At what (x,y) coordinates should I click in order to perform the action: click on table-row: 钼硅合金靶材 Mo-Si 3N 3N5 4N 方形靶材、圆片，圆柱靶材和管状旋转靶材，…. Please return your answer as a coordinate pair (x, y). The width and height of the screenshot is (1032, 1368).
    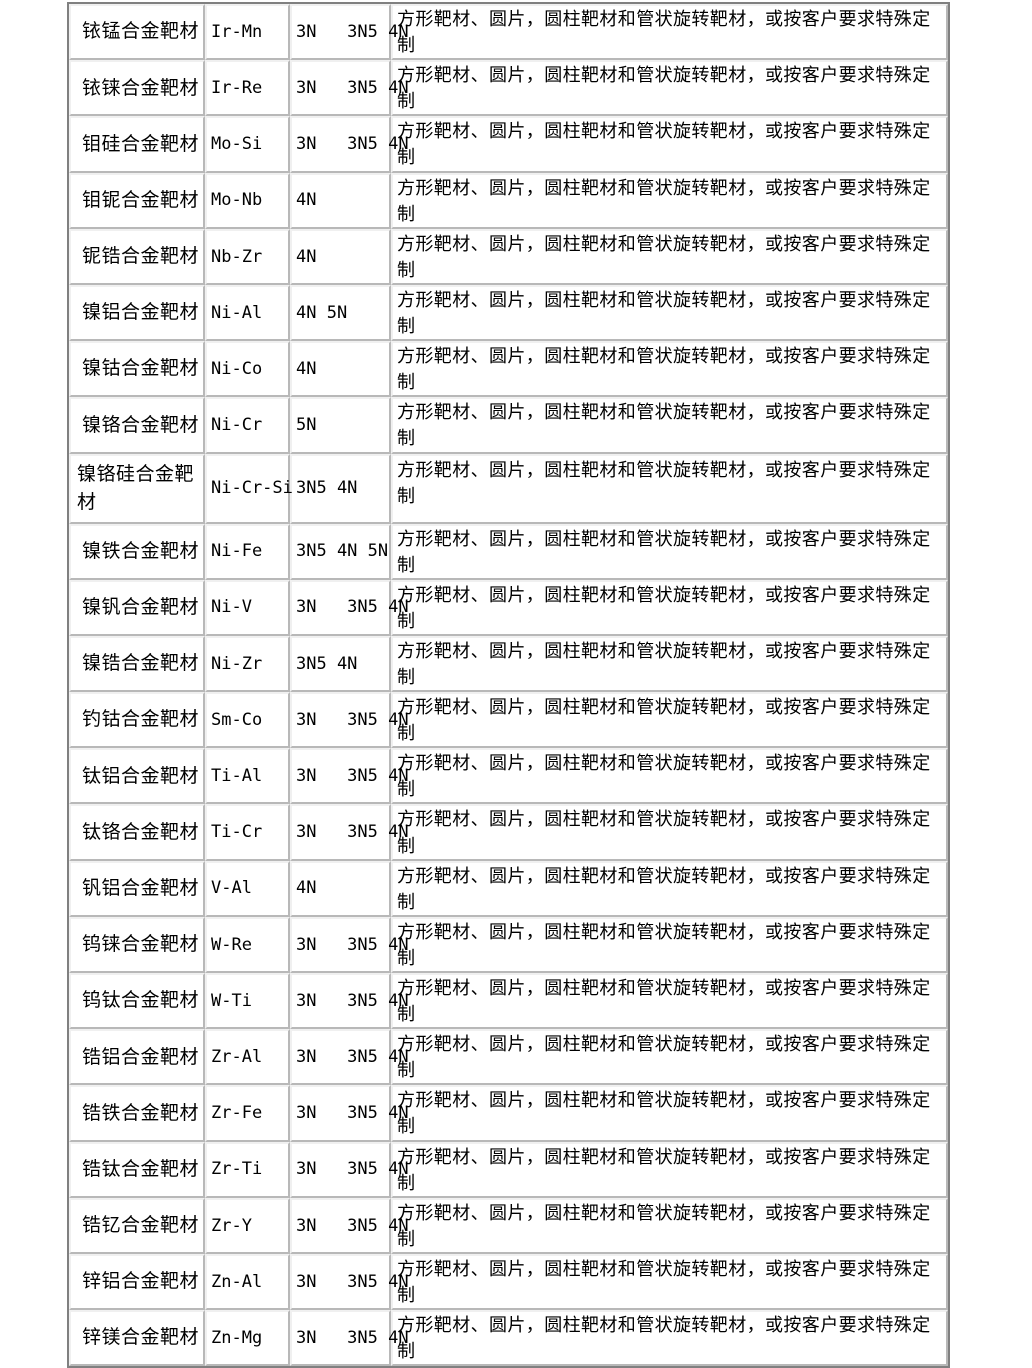
    Looking at the image, I should click on (508, 144).